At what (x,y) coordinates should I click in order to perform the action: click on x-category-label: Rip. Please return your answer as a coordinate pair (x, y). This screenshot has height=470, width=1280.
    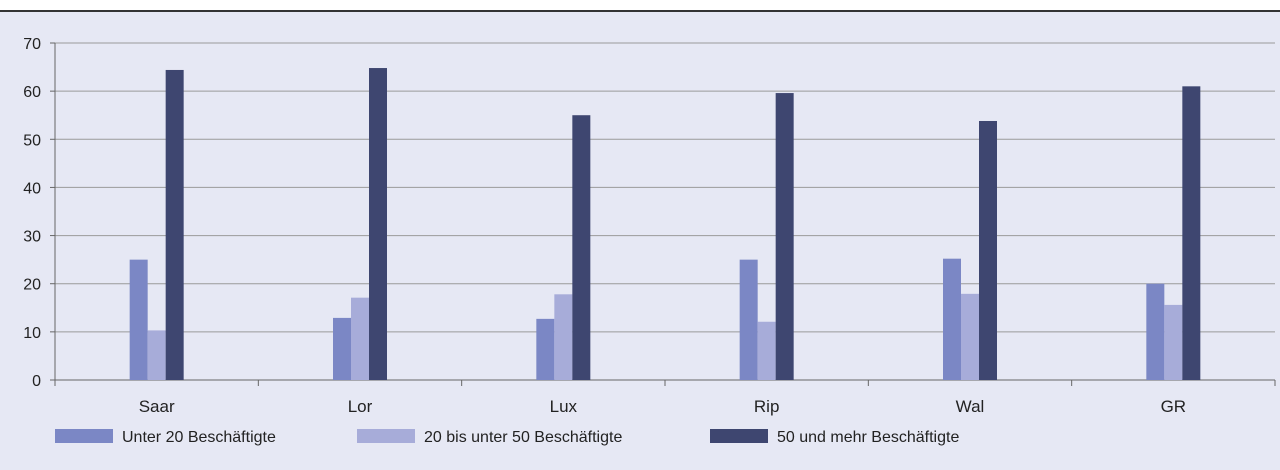
    Looking at the image, I should click on (767, 406).